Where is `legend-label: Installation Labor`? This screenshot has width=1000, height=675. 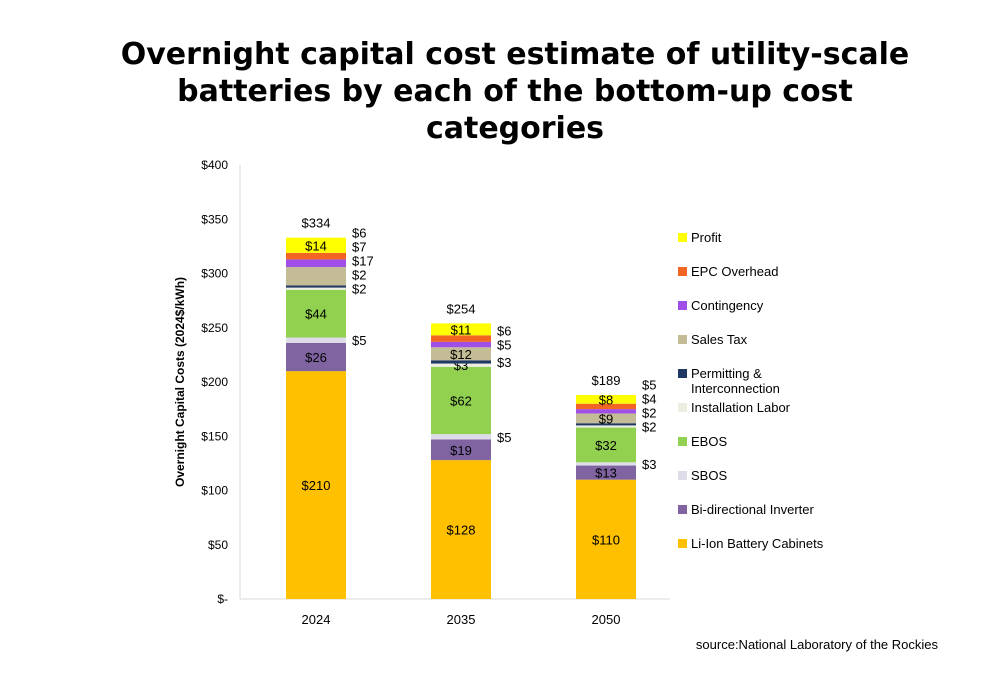 legend-label: Installation Labor is located at coordinates (741, 407).